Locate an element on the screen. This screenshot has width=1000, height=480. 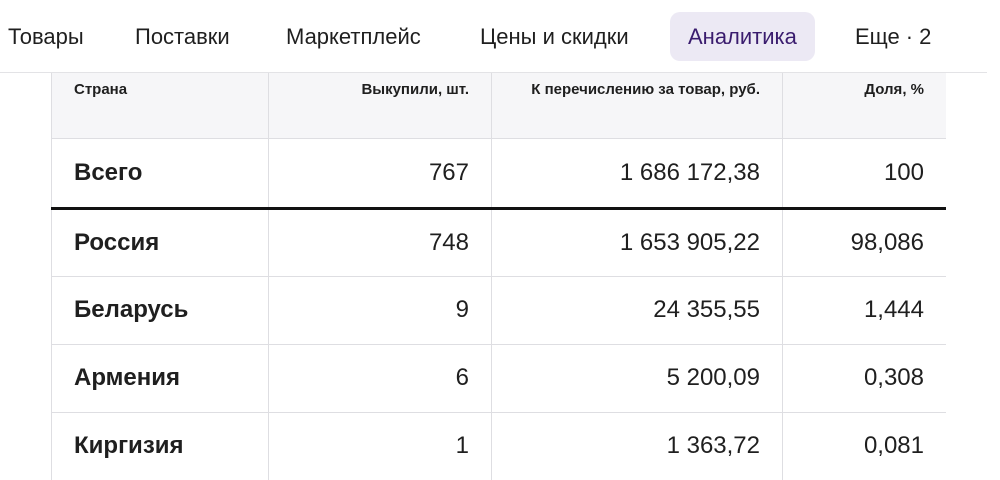
tab-analytics: Аналитика is located at coordinates (742, 36).